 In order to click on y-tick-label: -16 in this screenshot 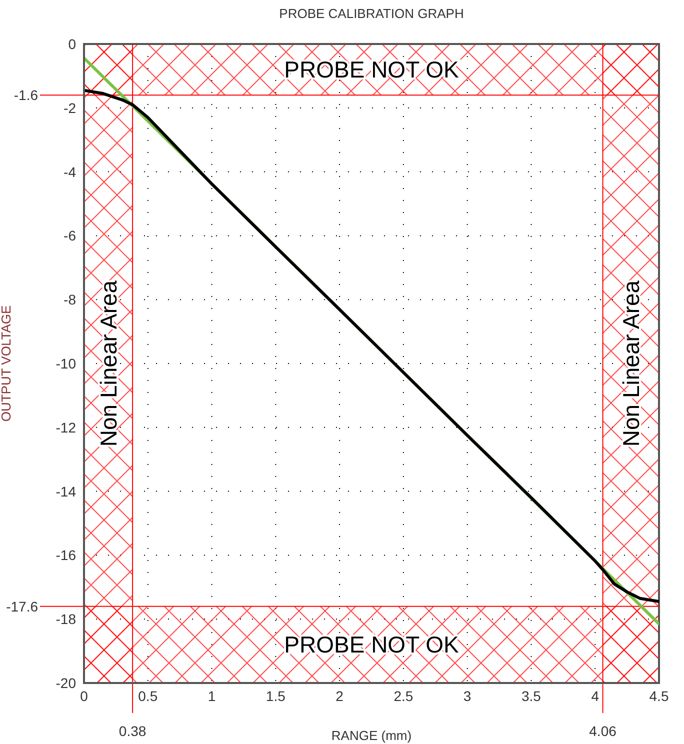, I will do `click(66, 555)`.